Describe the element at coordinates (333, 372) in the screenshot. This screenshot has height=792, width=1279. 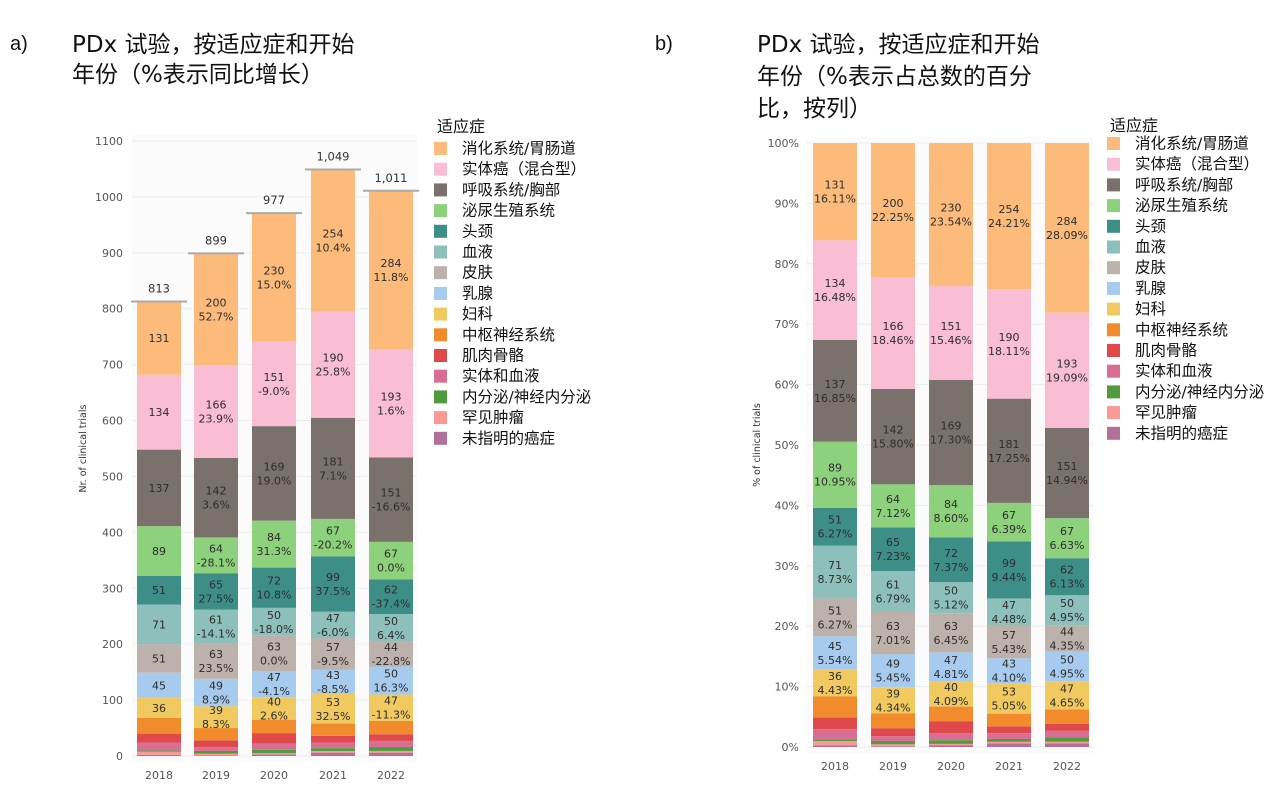
I see `data-label-percent: 25.8%` at that location.